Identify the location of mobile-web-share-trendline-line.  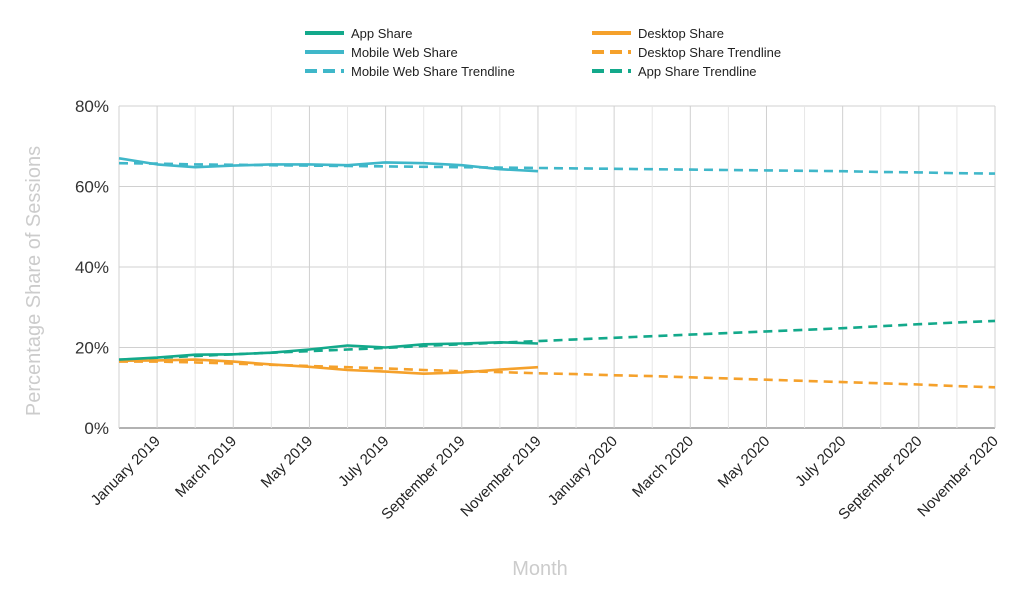
(557, 168).